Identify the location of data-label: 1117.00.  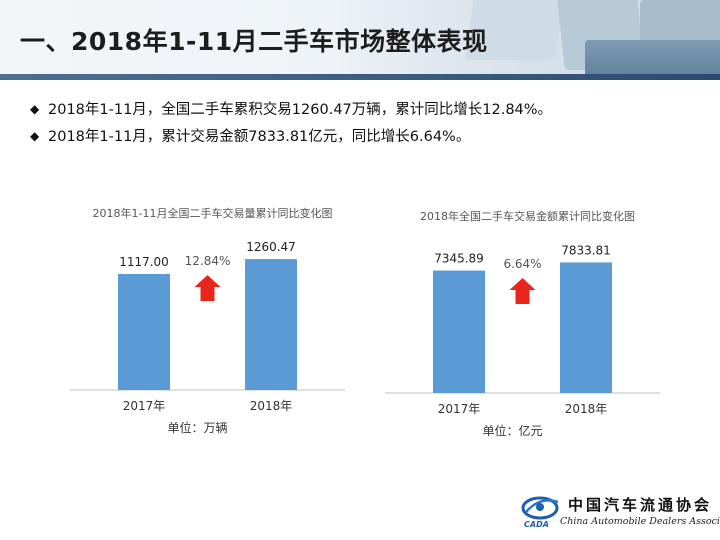
(144, 262).